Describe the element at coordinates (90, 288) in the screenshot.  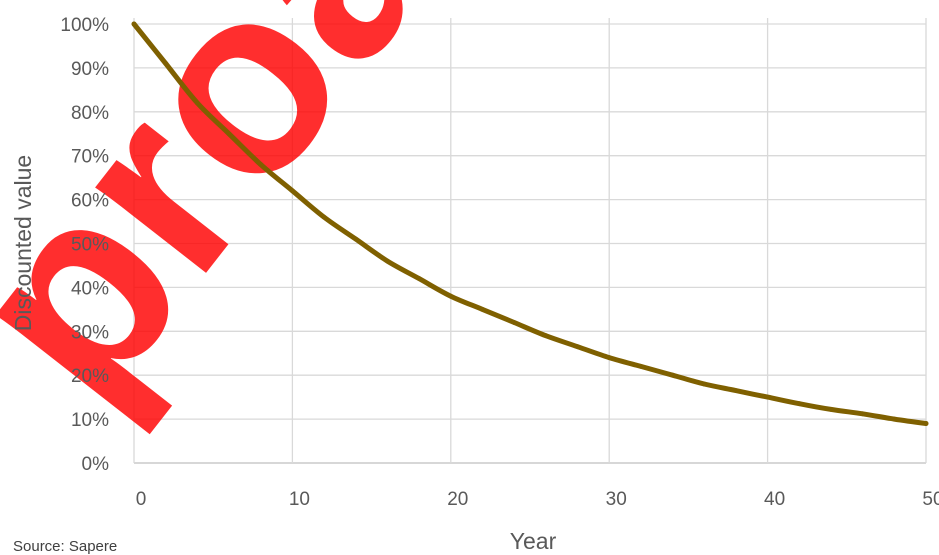
I see `y-tick-label: 40%` at that location.